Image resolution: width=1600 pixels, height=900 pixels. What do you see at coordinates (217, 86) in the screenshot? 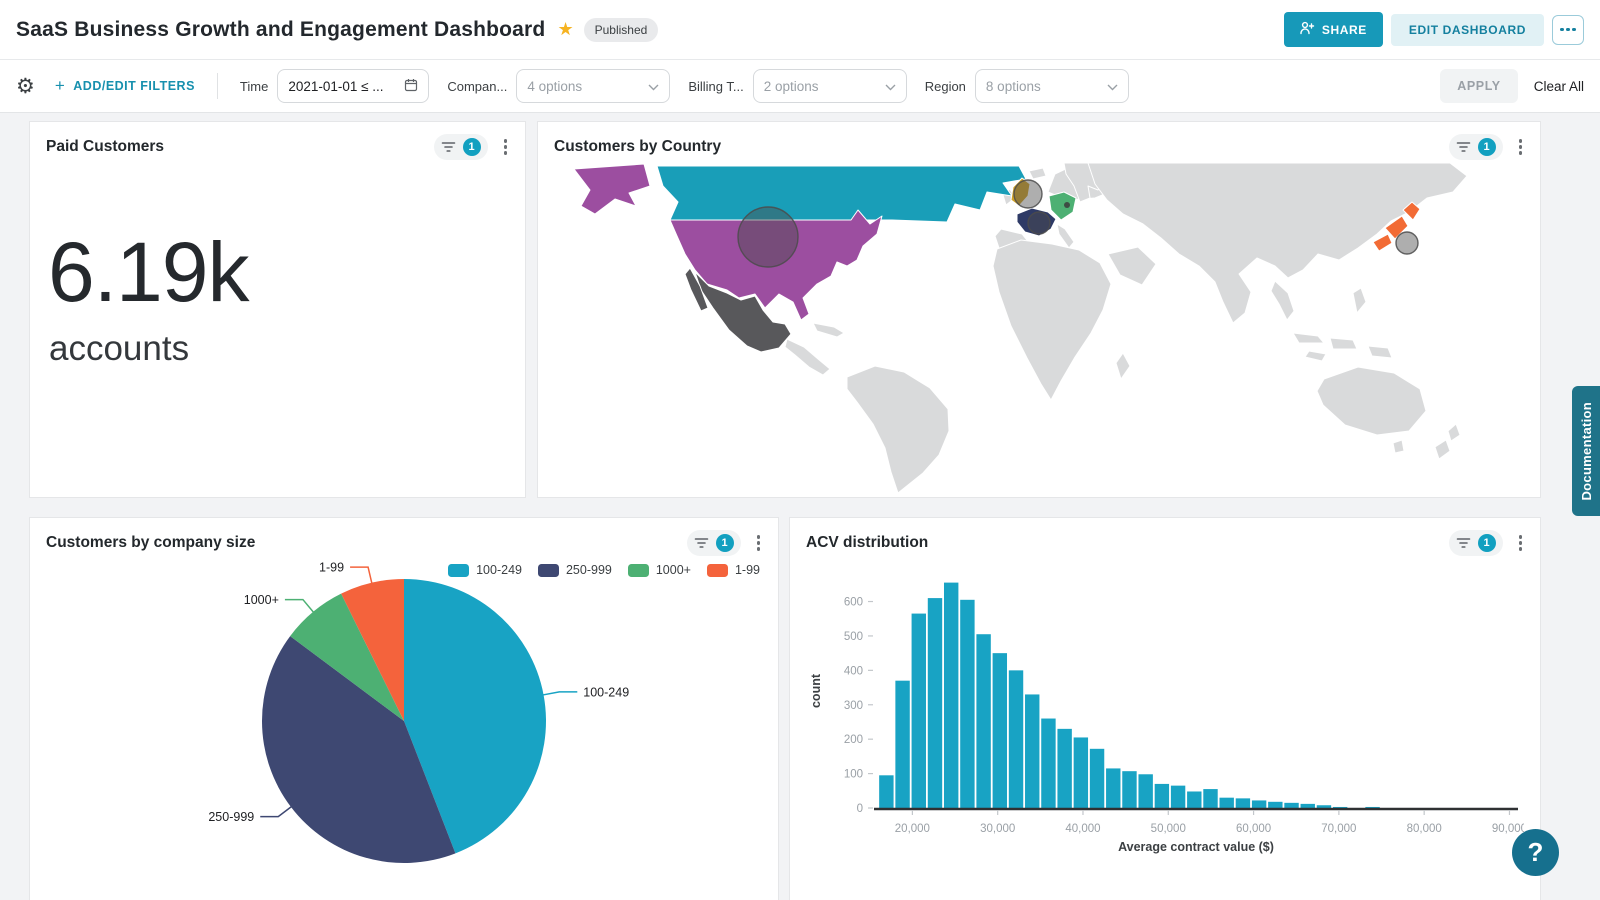
I see `divider` at bounding box center [217, 86].